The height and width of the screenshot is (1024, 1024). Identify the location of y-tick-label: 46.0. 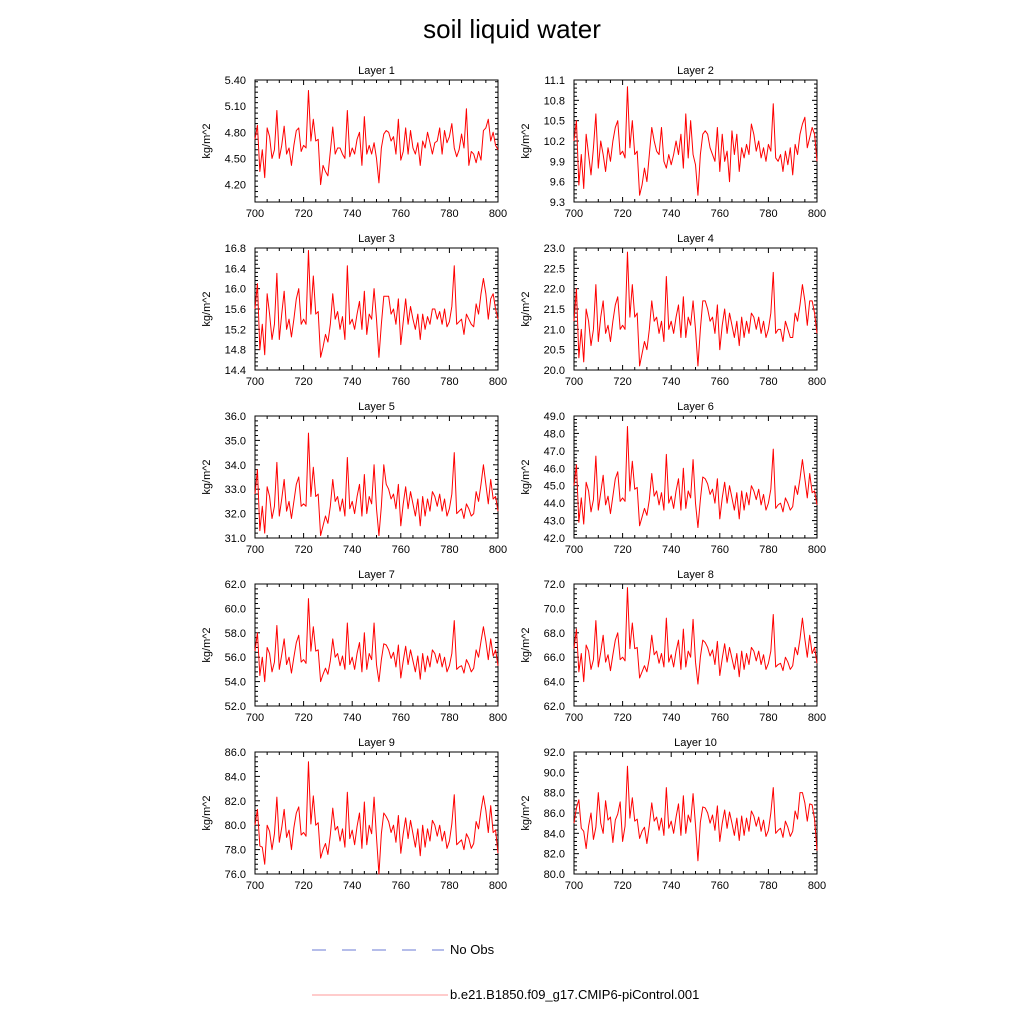
(554, 469).